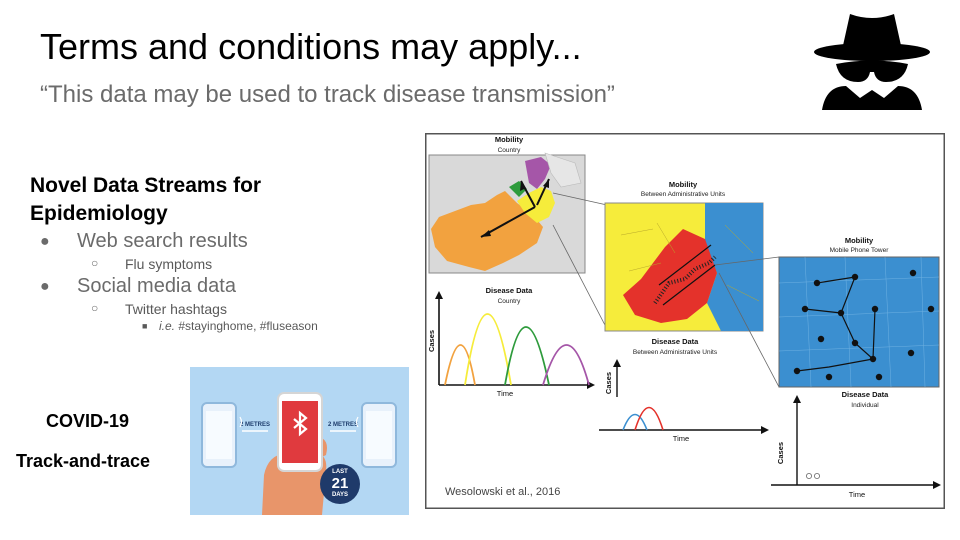  I want to click on center-phone-icon, so click(300, 432).